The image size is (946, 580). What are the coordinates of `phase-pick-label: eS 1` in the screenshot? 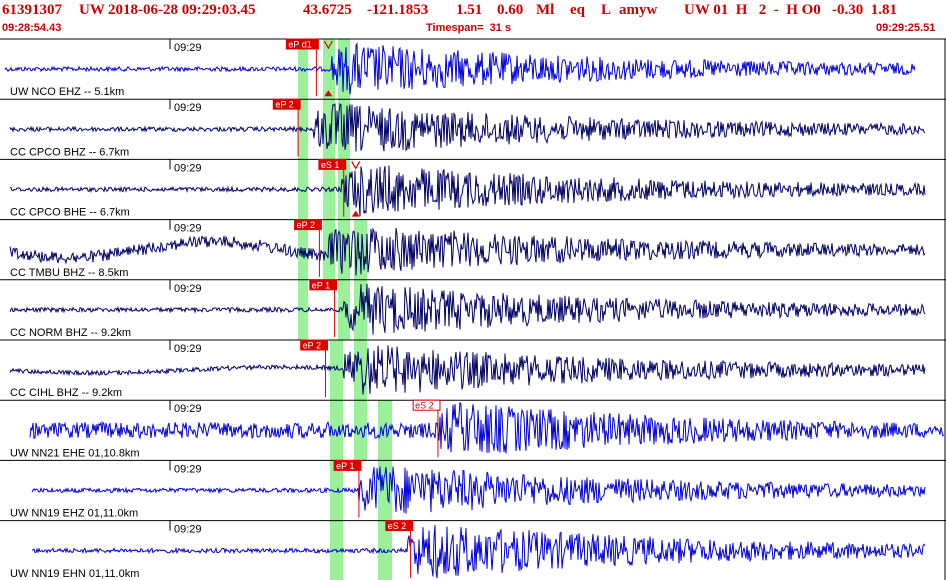 It's located at (330, 165).